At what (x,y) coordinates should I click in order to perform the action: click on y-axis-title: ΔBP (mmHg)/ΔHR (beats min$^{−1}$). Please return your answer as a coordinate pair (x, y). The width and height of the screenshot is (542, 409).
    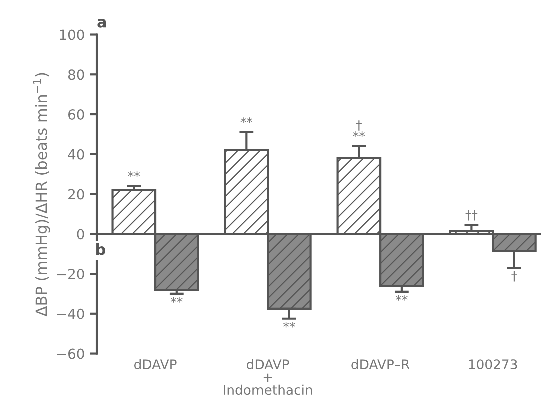
    Looking at the image, I should click on (41, 195).